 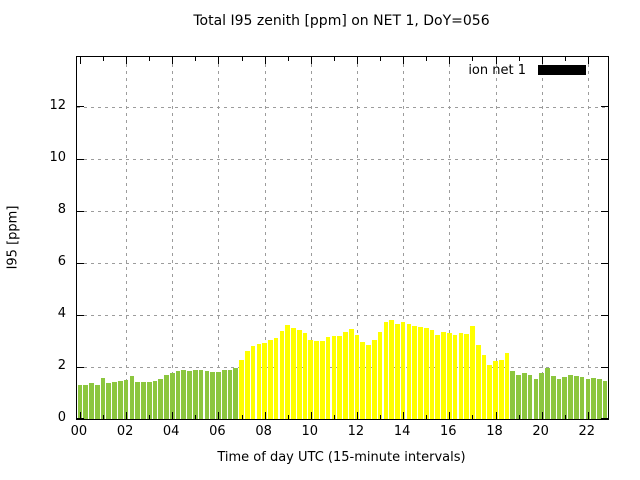 What do you see at coordinates (432, 374) in the screenshot?
I see `bar-15:15` at bounding box center [432, 374].